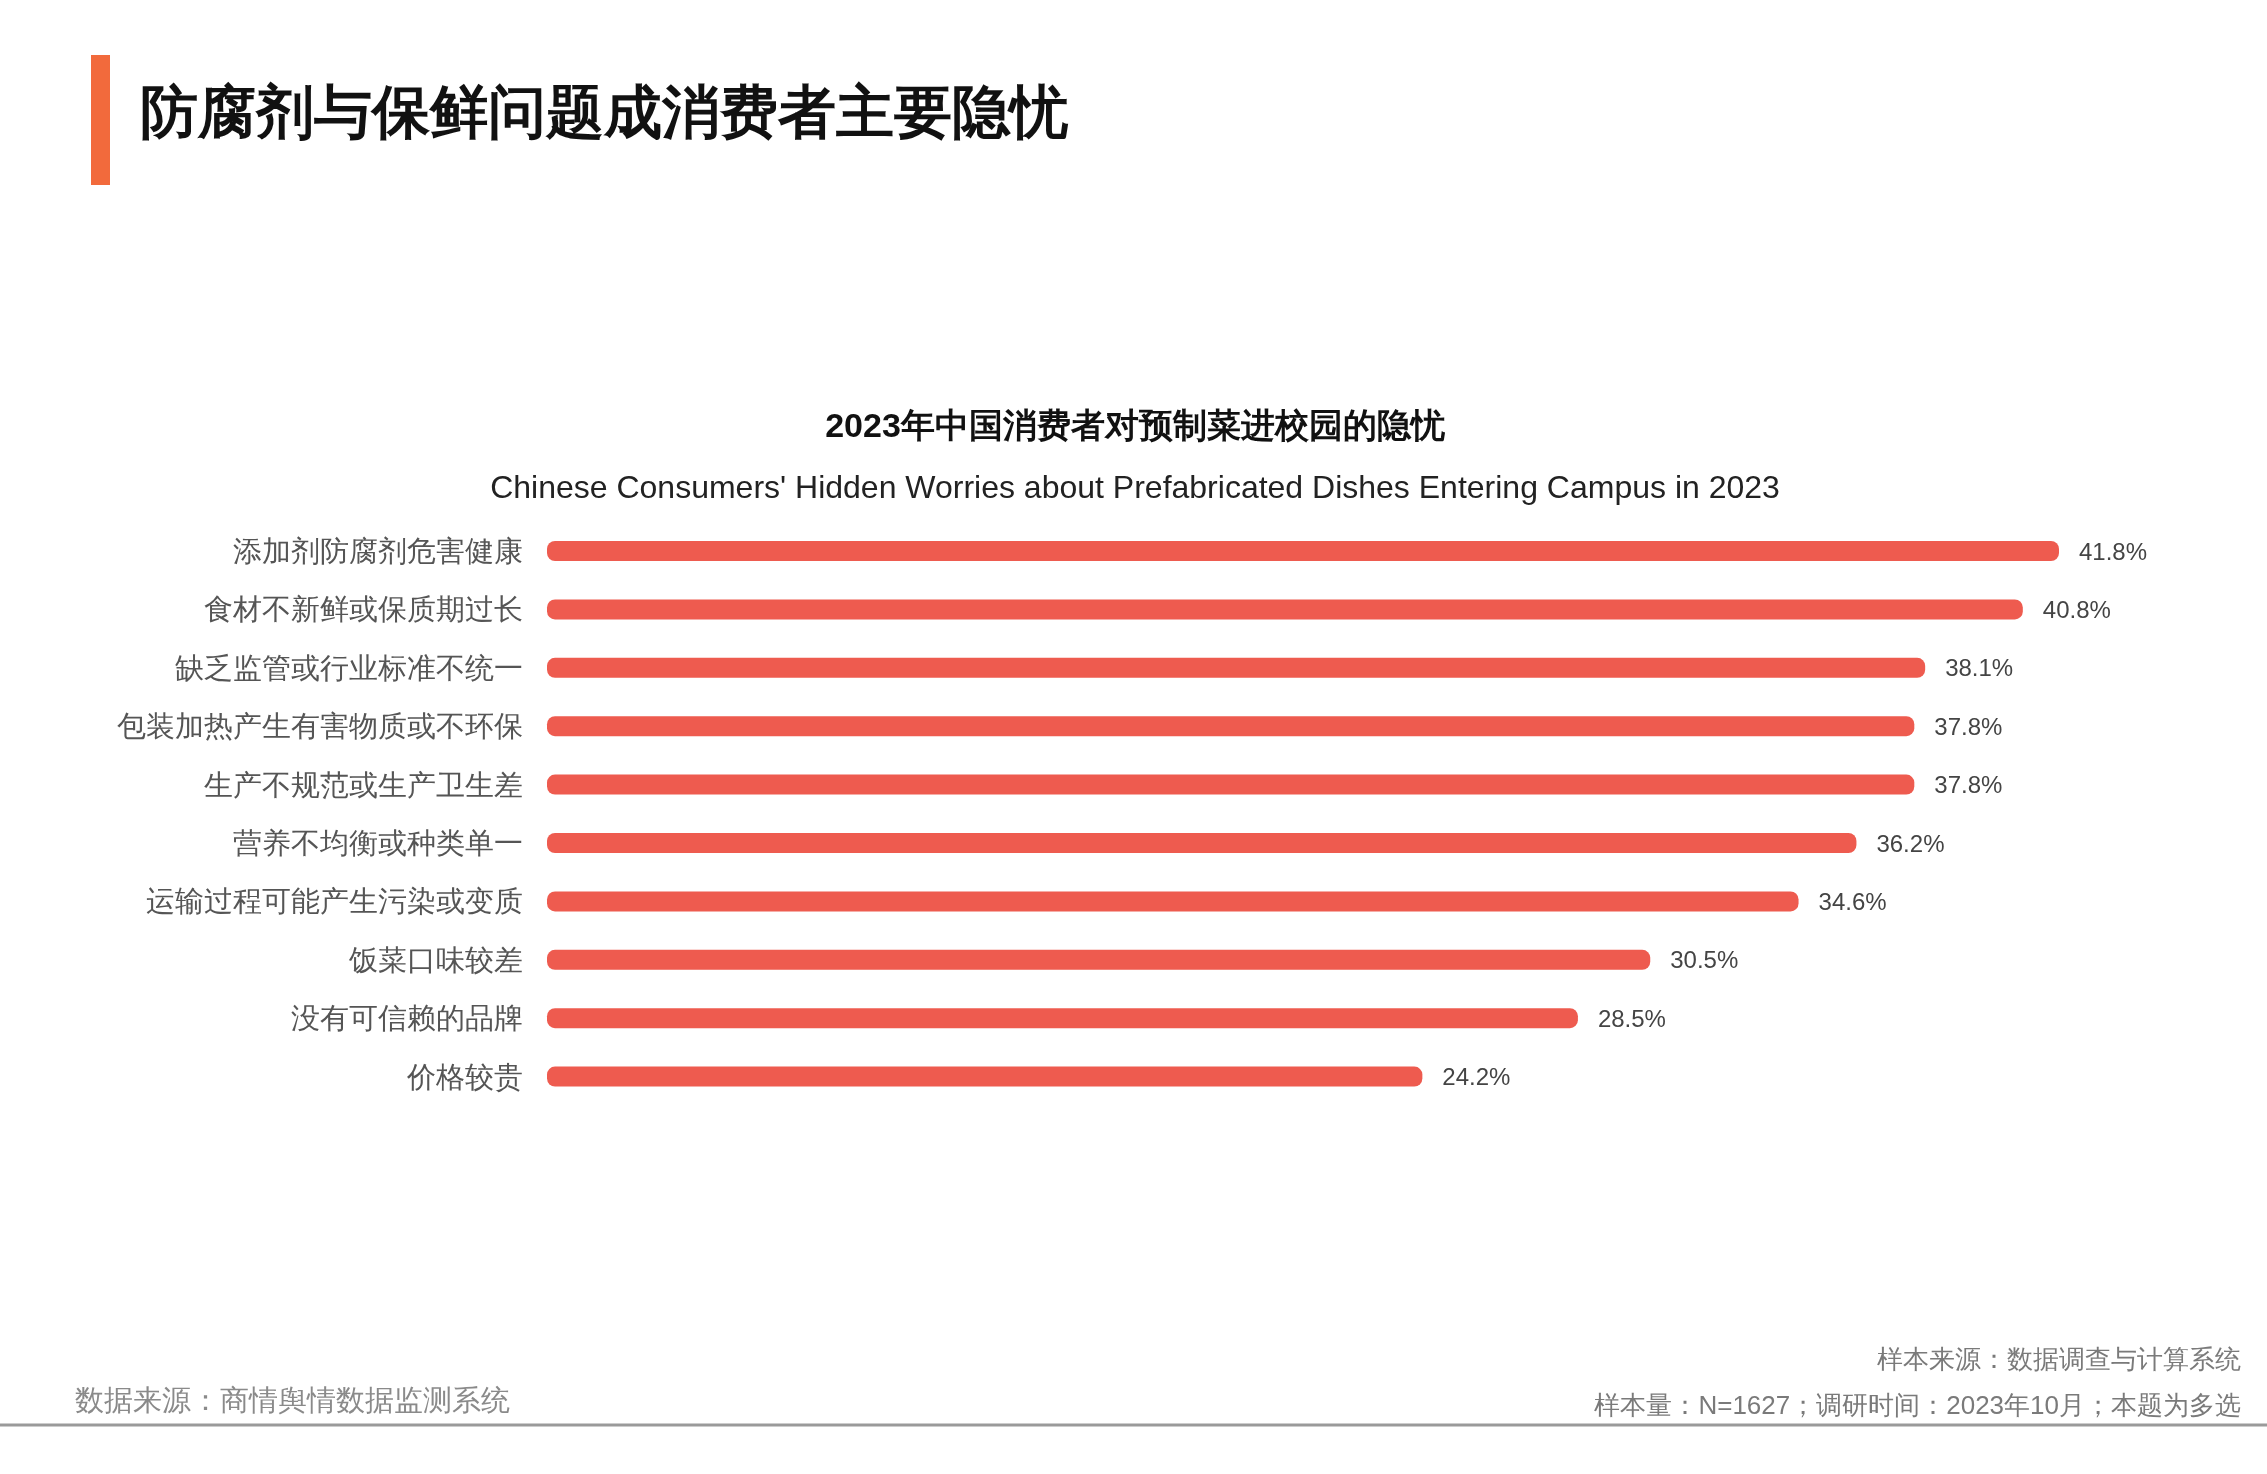 This screenshot has height=1474, width=2267. Describe the element at coordinates (363, 784) in the screenshot. I see `category-label: 生产不规范或生产卫生差` at that location.